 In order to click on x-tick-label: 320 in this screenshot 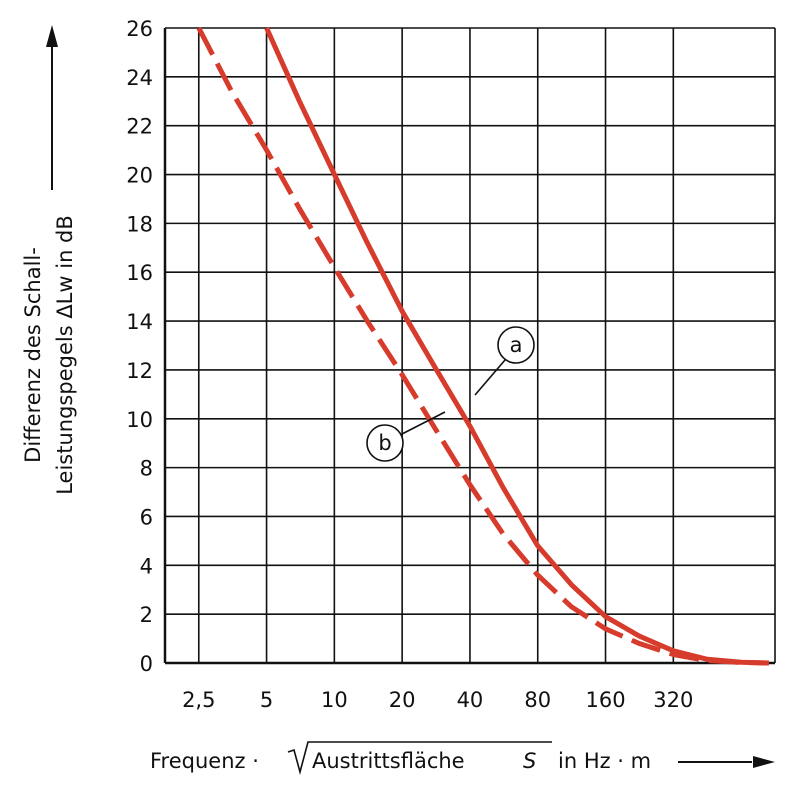, I will do `click(673, 700)`.